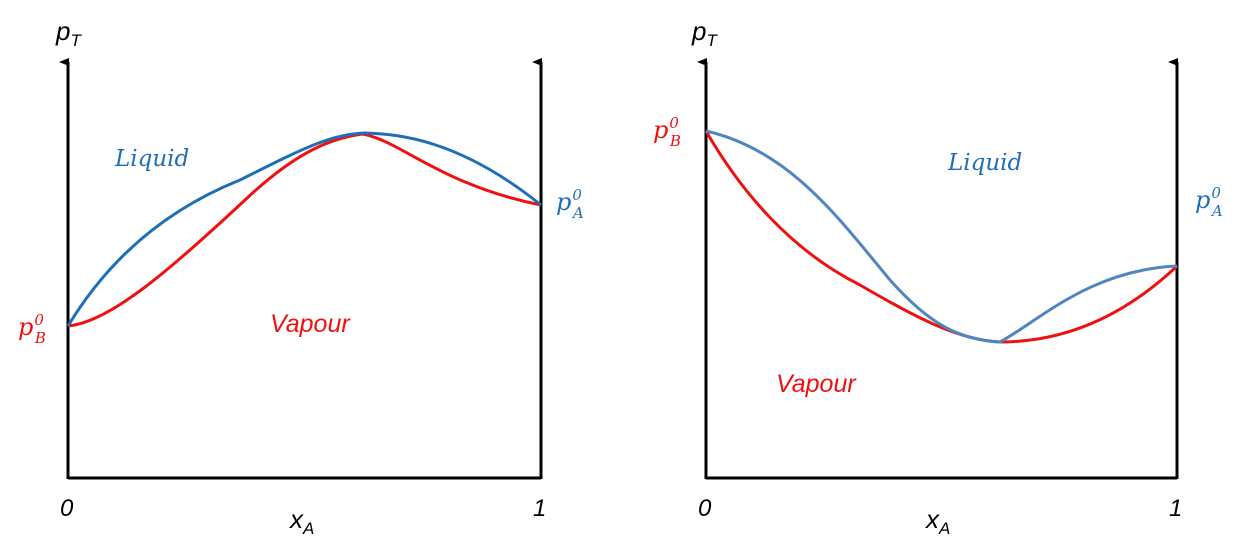 Image resolution: width=1245 pixels, height=554 pixels. Describe the element at coordinates (984, 163) in the screenshot. I see `right-liquid-label: Liquid` at that location.